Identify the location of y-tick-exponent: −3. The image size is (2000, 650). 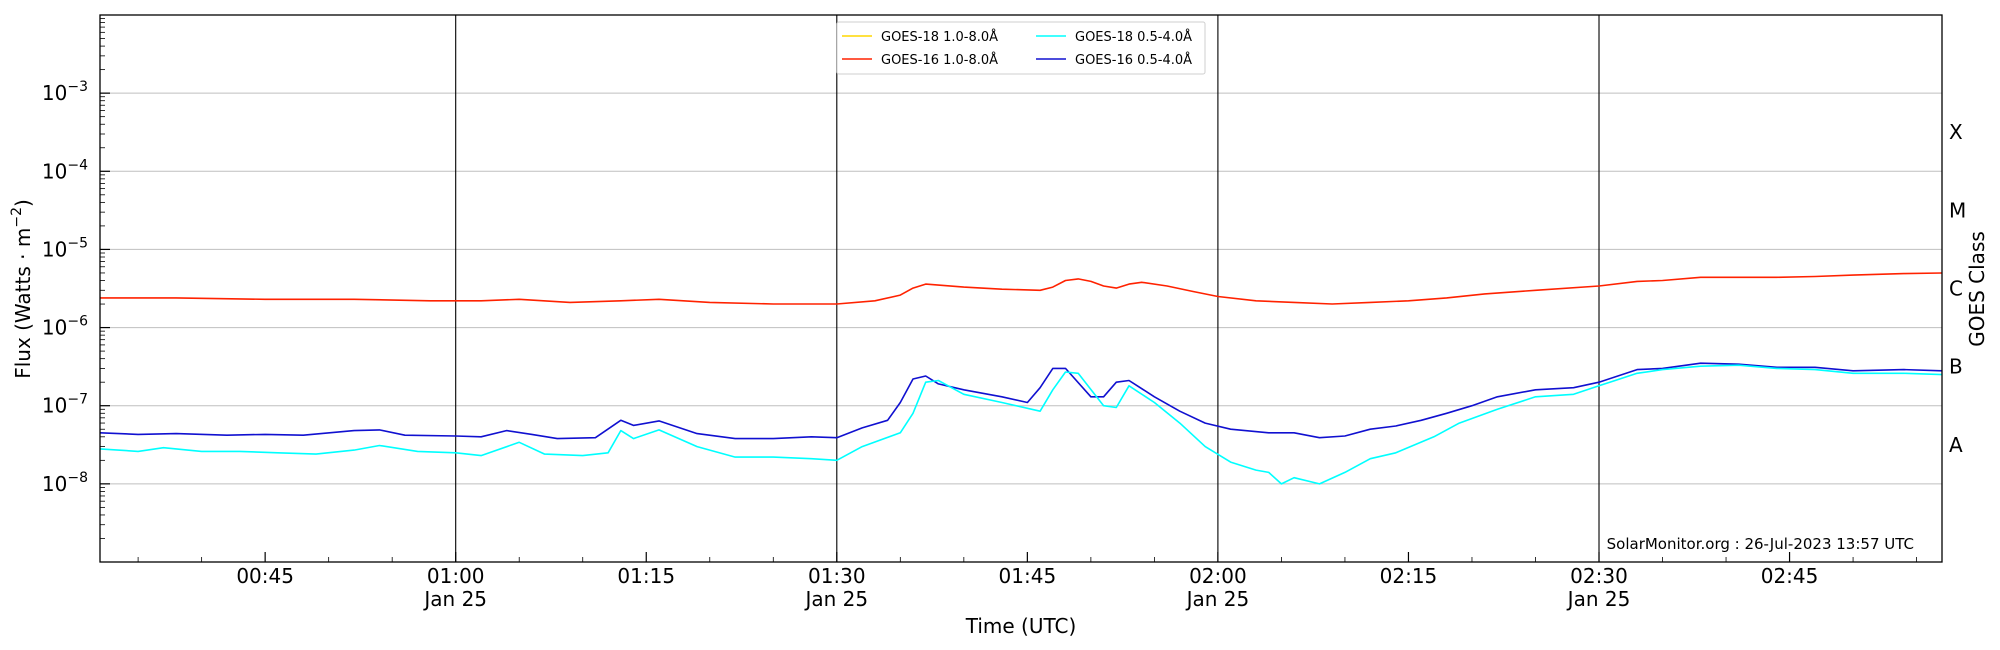
(77, 87).